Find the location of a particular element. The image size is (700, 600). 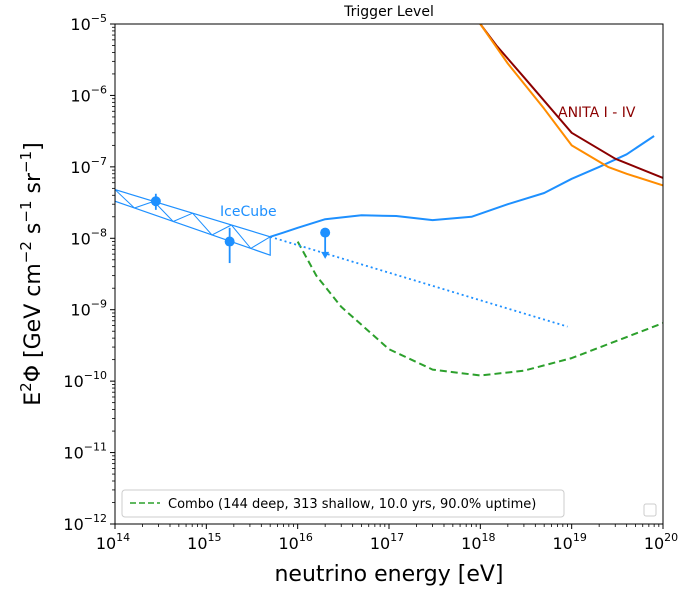

y-tick-label: 10⁻⁸ is located at coordinates (88, 237).